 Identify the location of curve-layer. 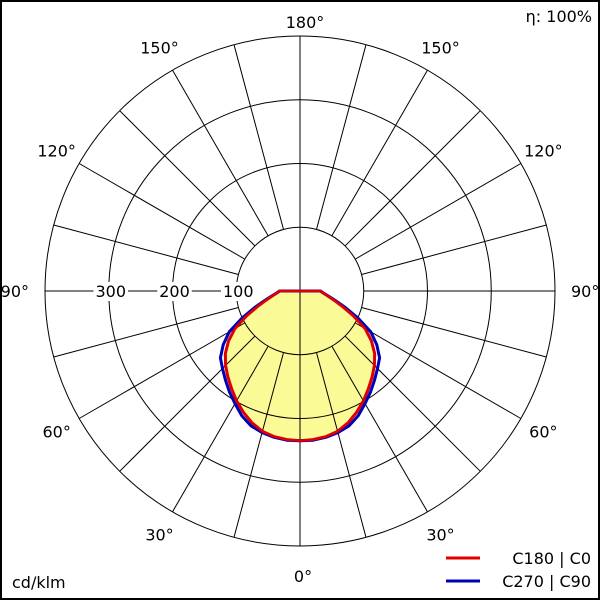
(300, 366).